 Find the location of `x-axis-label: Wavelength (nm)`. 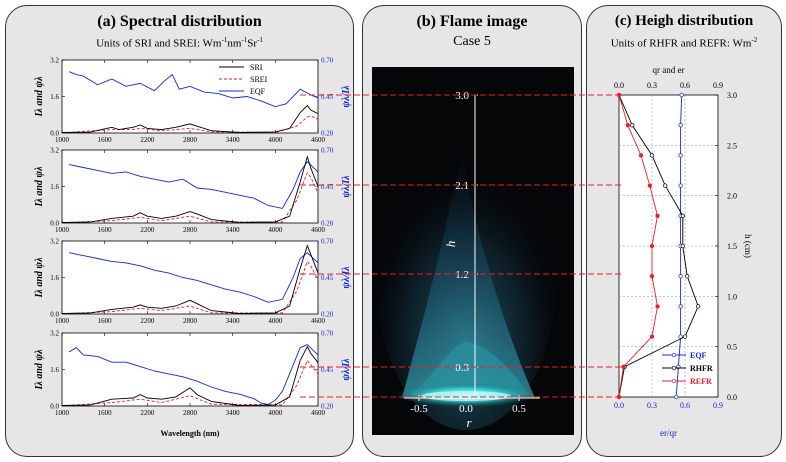

x-axis-label: Wavelength (nm) is located at coordinates (190, 433).